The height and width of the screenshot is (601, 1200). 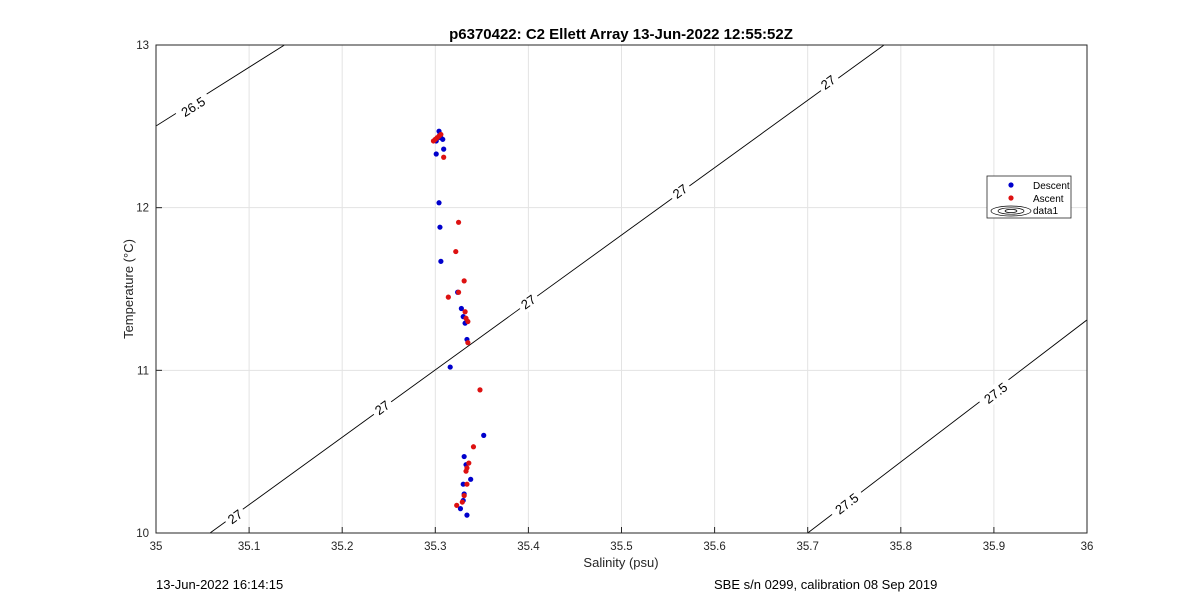 What do you see at coordinates (714, 547) in the screenshot?
I see `x-tick-label: 35.6` at bounding box center [714, 547].